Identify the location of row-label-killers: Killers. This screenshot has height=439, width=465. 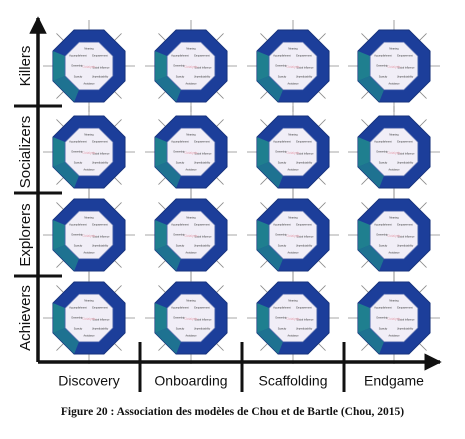
(25, 66).